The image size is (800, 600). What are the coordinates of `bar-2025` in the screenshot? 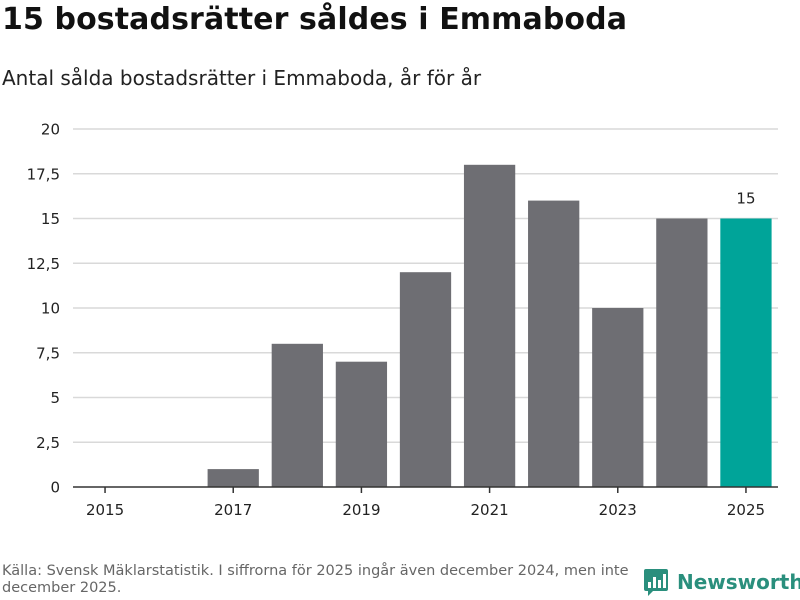 It's located at (746, 352).